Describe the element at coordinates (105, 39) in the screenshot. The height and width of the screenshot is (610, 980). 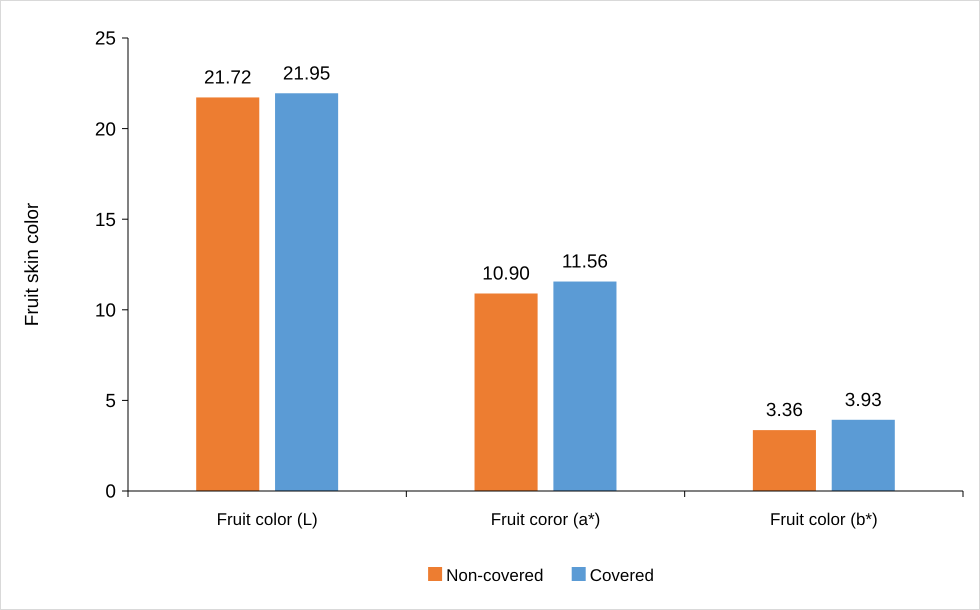
I see `y-tick-label: 25` at that location.